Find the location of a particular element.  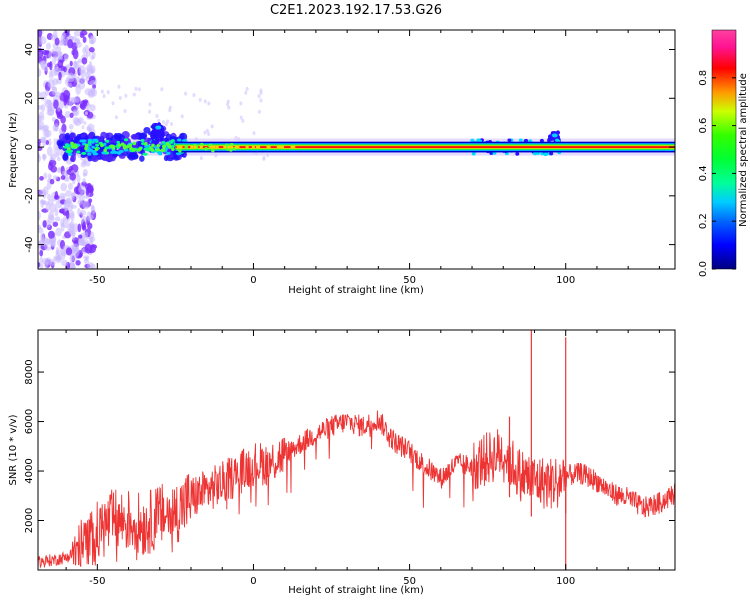

spectrogram-xlabel: Height of straight line (km) is located at coordinates (356, 290).